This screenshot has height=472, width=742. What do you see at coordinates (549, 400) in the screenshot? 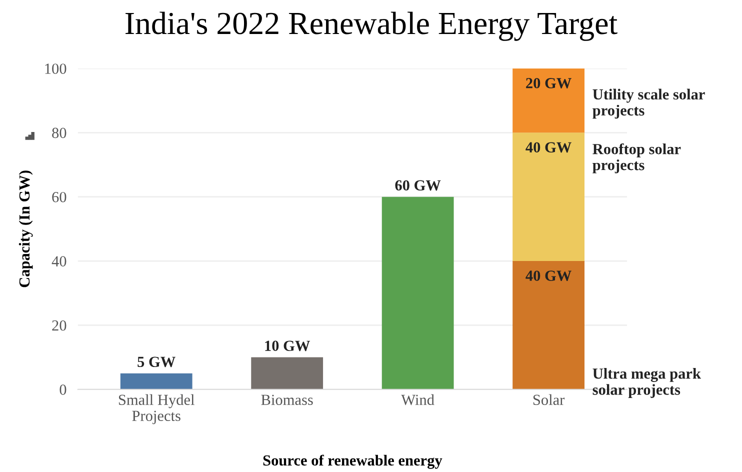
I see `x-tick-label: Solar` at bounding box center [549, 400].